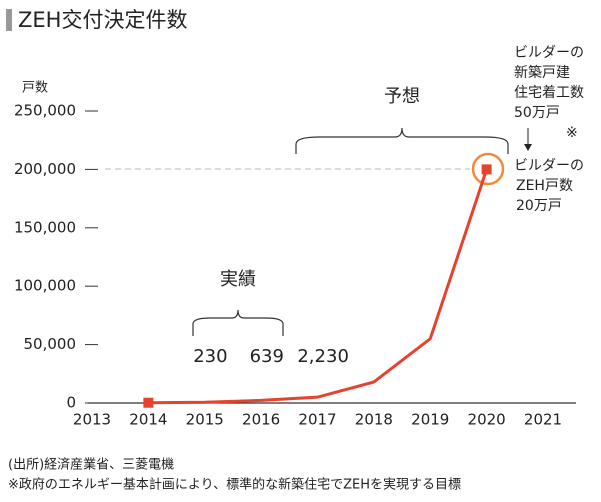 The width and height of the screenshot is (601, 502). What do you see at coordinates (234, 485) in the screenshot?
I see `footnote: ※政府のエネルギー基本計画により、標準的な新築住宅でZEHを実現する目標` at bounding box center [234, 485].